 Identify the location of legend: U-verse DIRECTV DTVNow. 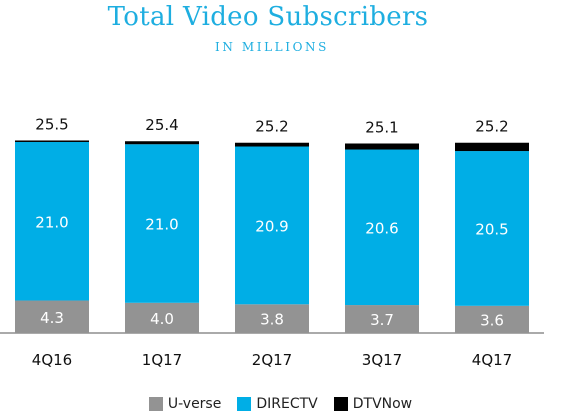
(280, 404).